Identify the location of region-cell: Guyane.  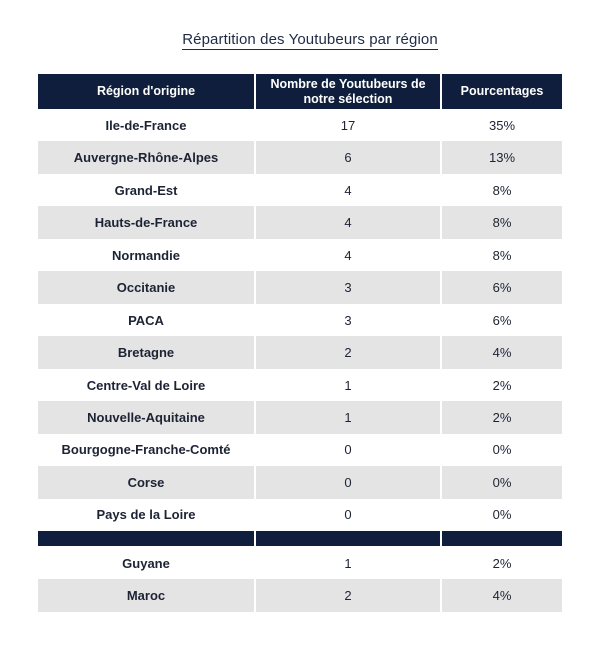
(146, 563).